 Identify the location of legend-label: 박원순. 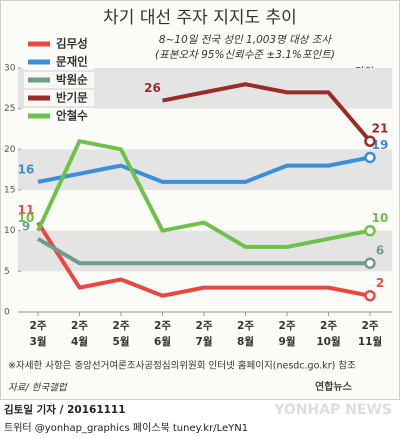
(72, 80).